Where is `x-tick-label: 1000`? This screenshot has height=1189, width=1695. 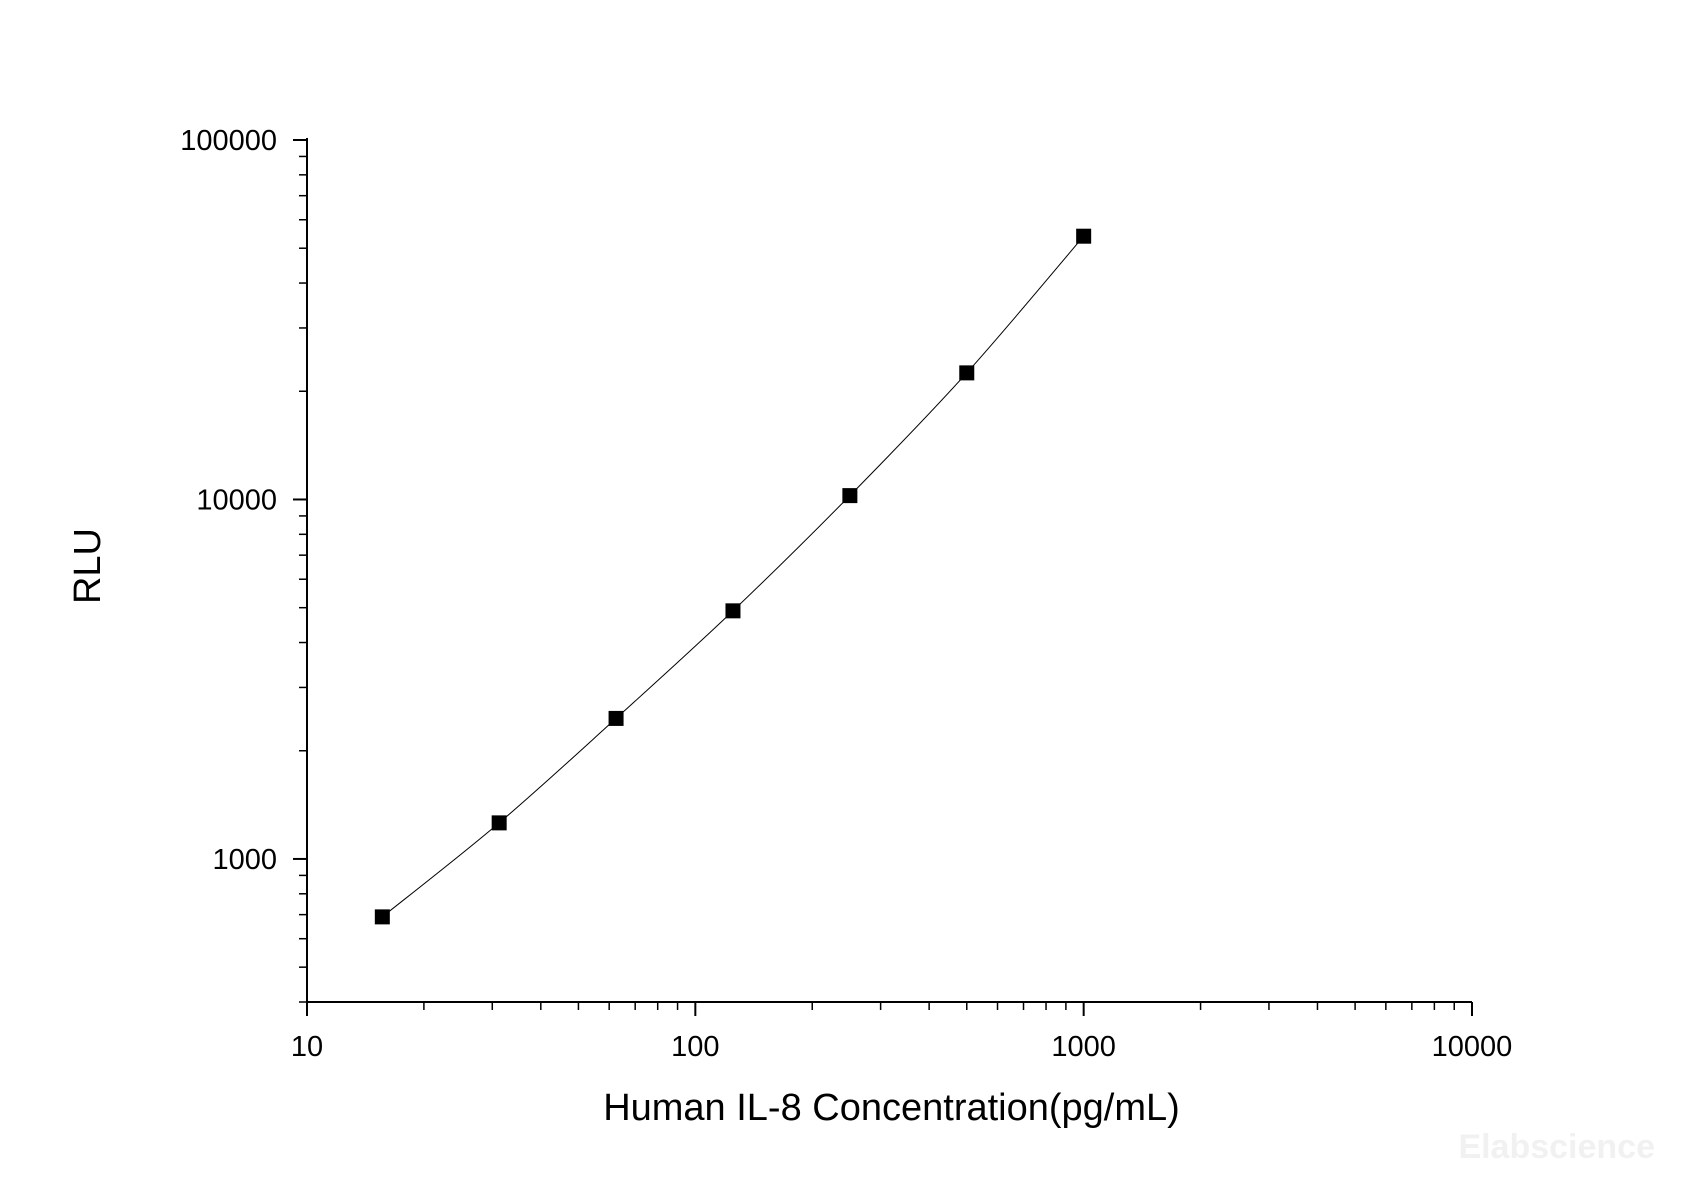
x-tick-label: 1000 is located at coordinates (1083, 1047).